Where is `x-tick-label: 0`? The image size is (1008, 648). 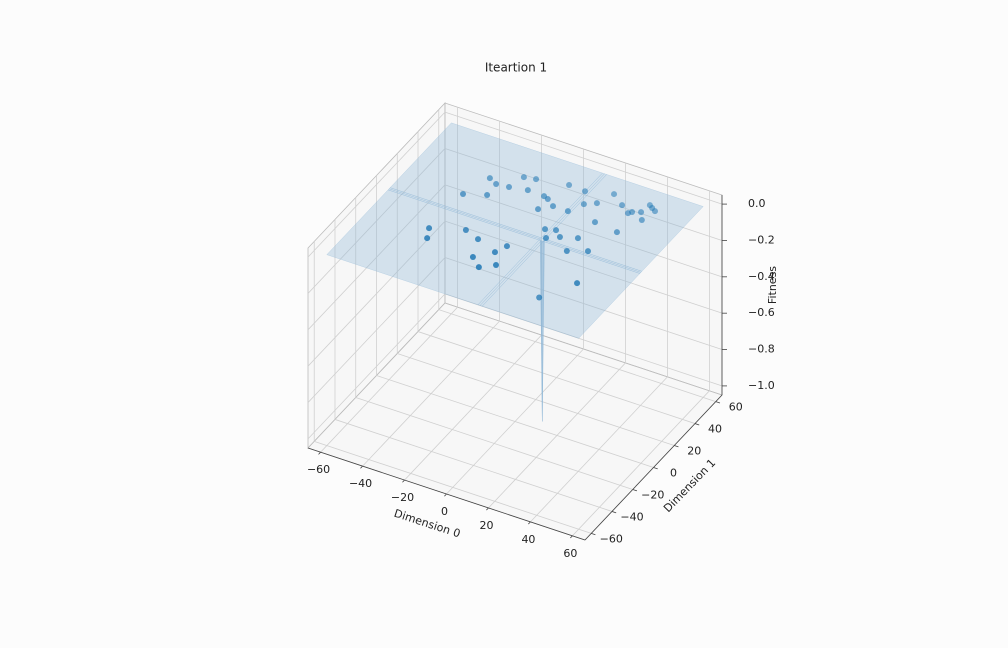 x-tick-label: 0 is located at coordinates (444, 511).